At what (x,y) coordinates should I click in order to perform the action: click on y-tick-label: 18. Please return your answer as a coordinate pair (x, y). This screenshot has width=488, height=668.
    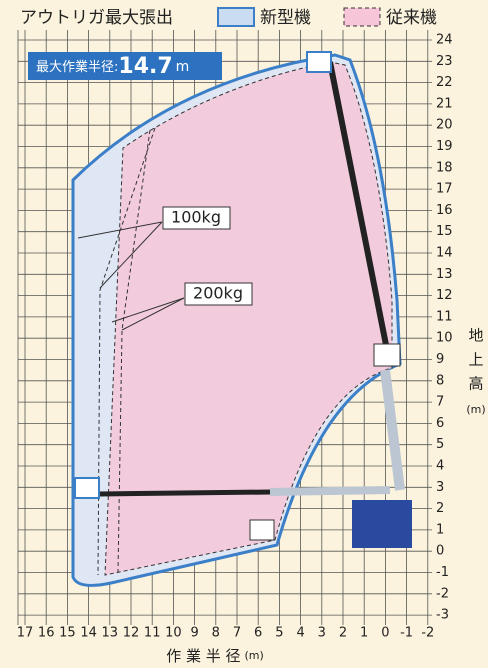
    Looking at the image, I should click on (444, 167).